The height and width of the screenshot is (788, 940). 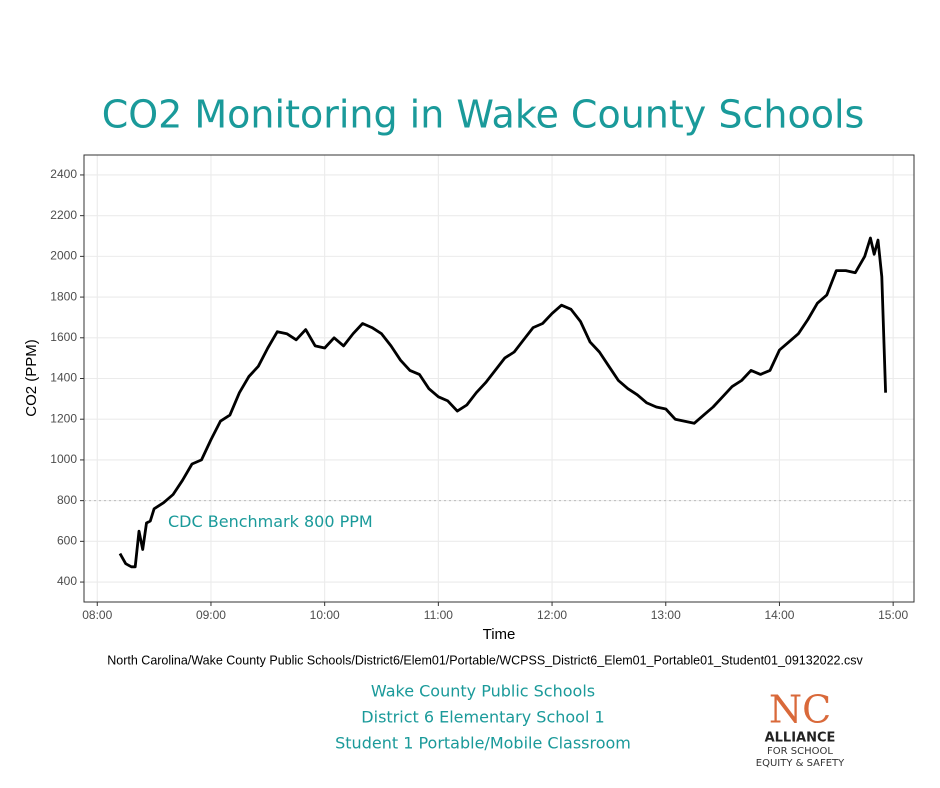 What do you see at coordinates (97, 615) in the screenshot?
I see `x-tick-label: 08:00` at bounding box center [97, 615].